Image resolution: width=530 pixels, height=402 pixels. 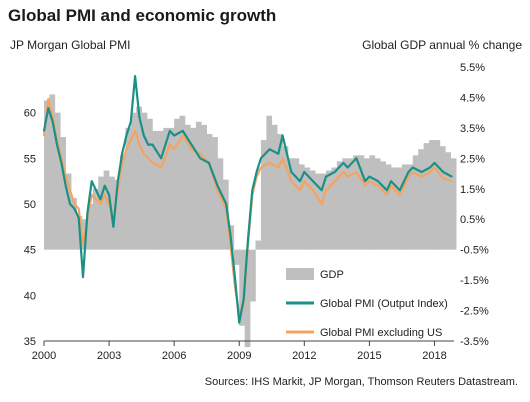 What do you see at coordinates (474, 251) in the screenshot?
I see `right-tick-label: -0.5%` at bounding box center [474, 251].